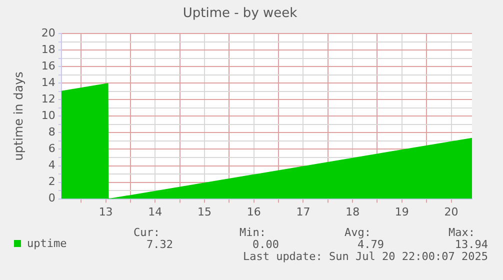 The width and height of the screenshot is (503, 280). I want to click on x-tick-label: 15, so click(205, 211).